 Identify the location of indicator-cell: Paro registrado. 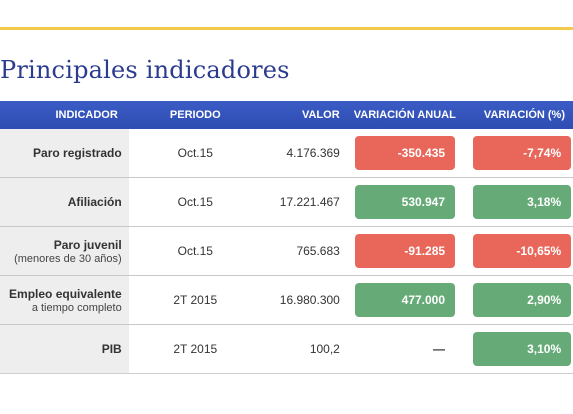
(64, 153).